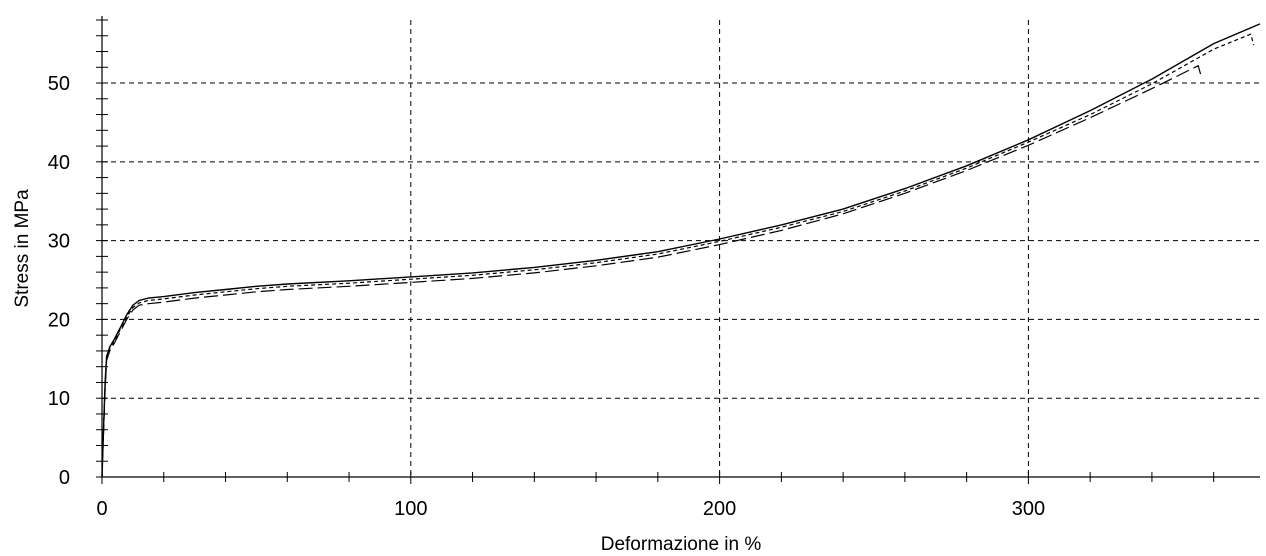 The width and height of the screenshot is (1266, 556). I want to click on y-tick-label: 10, so click(59, 399).